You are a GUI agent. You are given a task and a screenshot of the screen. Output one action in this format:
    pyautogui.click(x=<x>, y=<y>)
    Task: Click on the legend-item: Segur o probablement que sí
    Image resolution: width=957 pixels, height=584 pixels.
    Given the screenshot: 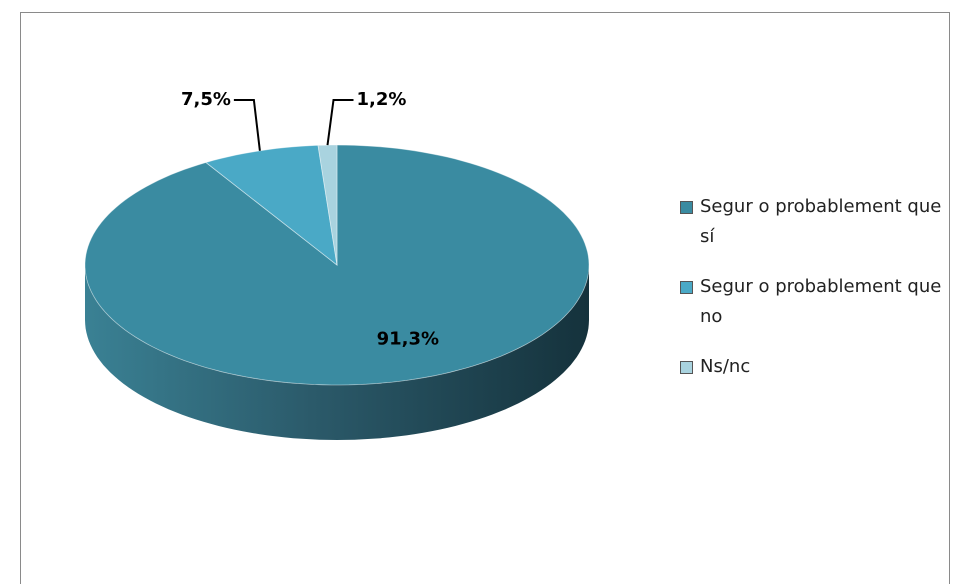 What is the action you would take?
    pyautogui.click(x=815, y=222)
    